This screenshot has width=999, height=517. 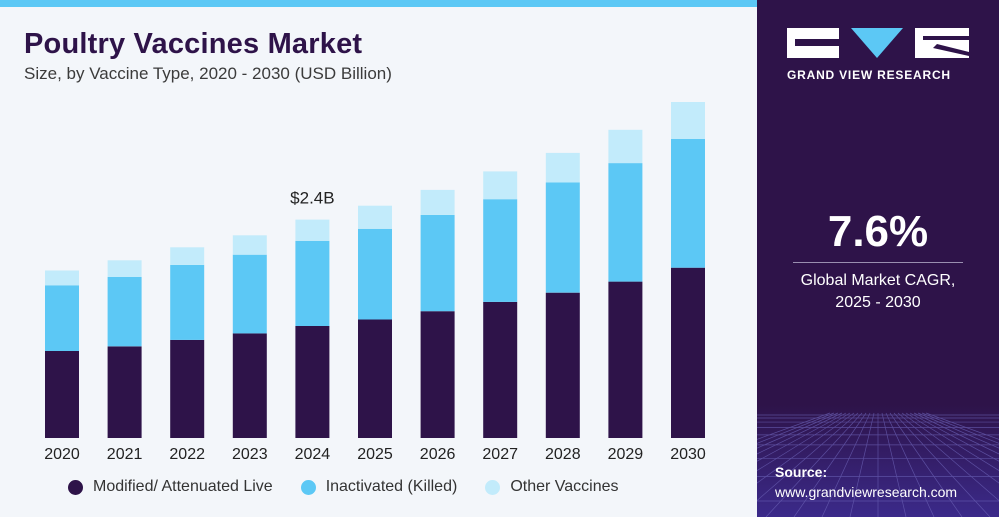 What do you see at coordinates (869, 75) in the screenshot?
I see `brand-name: GRAND VIEW RESEARCH` at bounding box center [869, 75].